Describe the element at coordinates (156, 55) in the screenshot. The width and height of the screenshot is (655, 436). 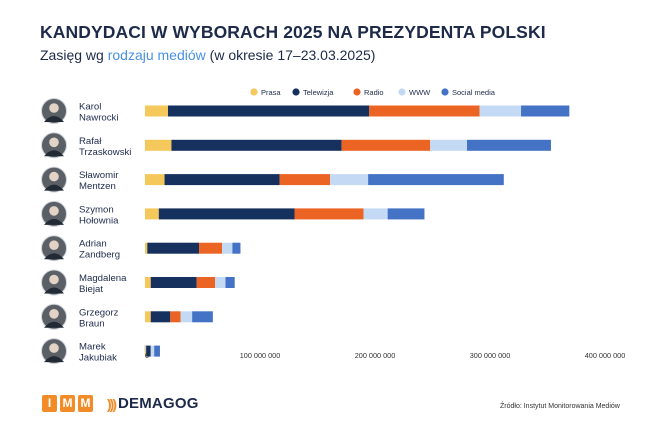
I see `subtitle-highlight: rodzaju mediów` at that location.